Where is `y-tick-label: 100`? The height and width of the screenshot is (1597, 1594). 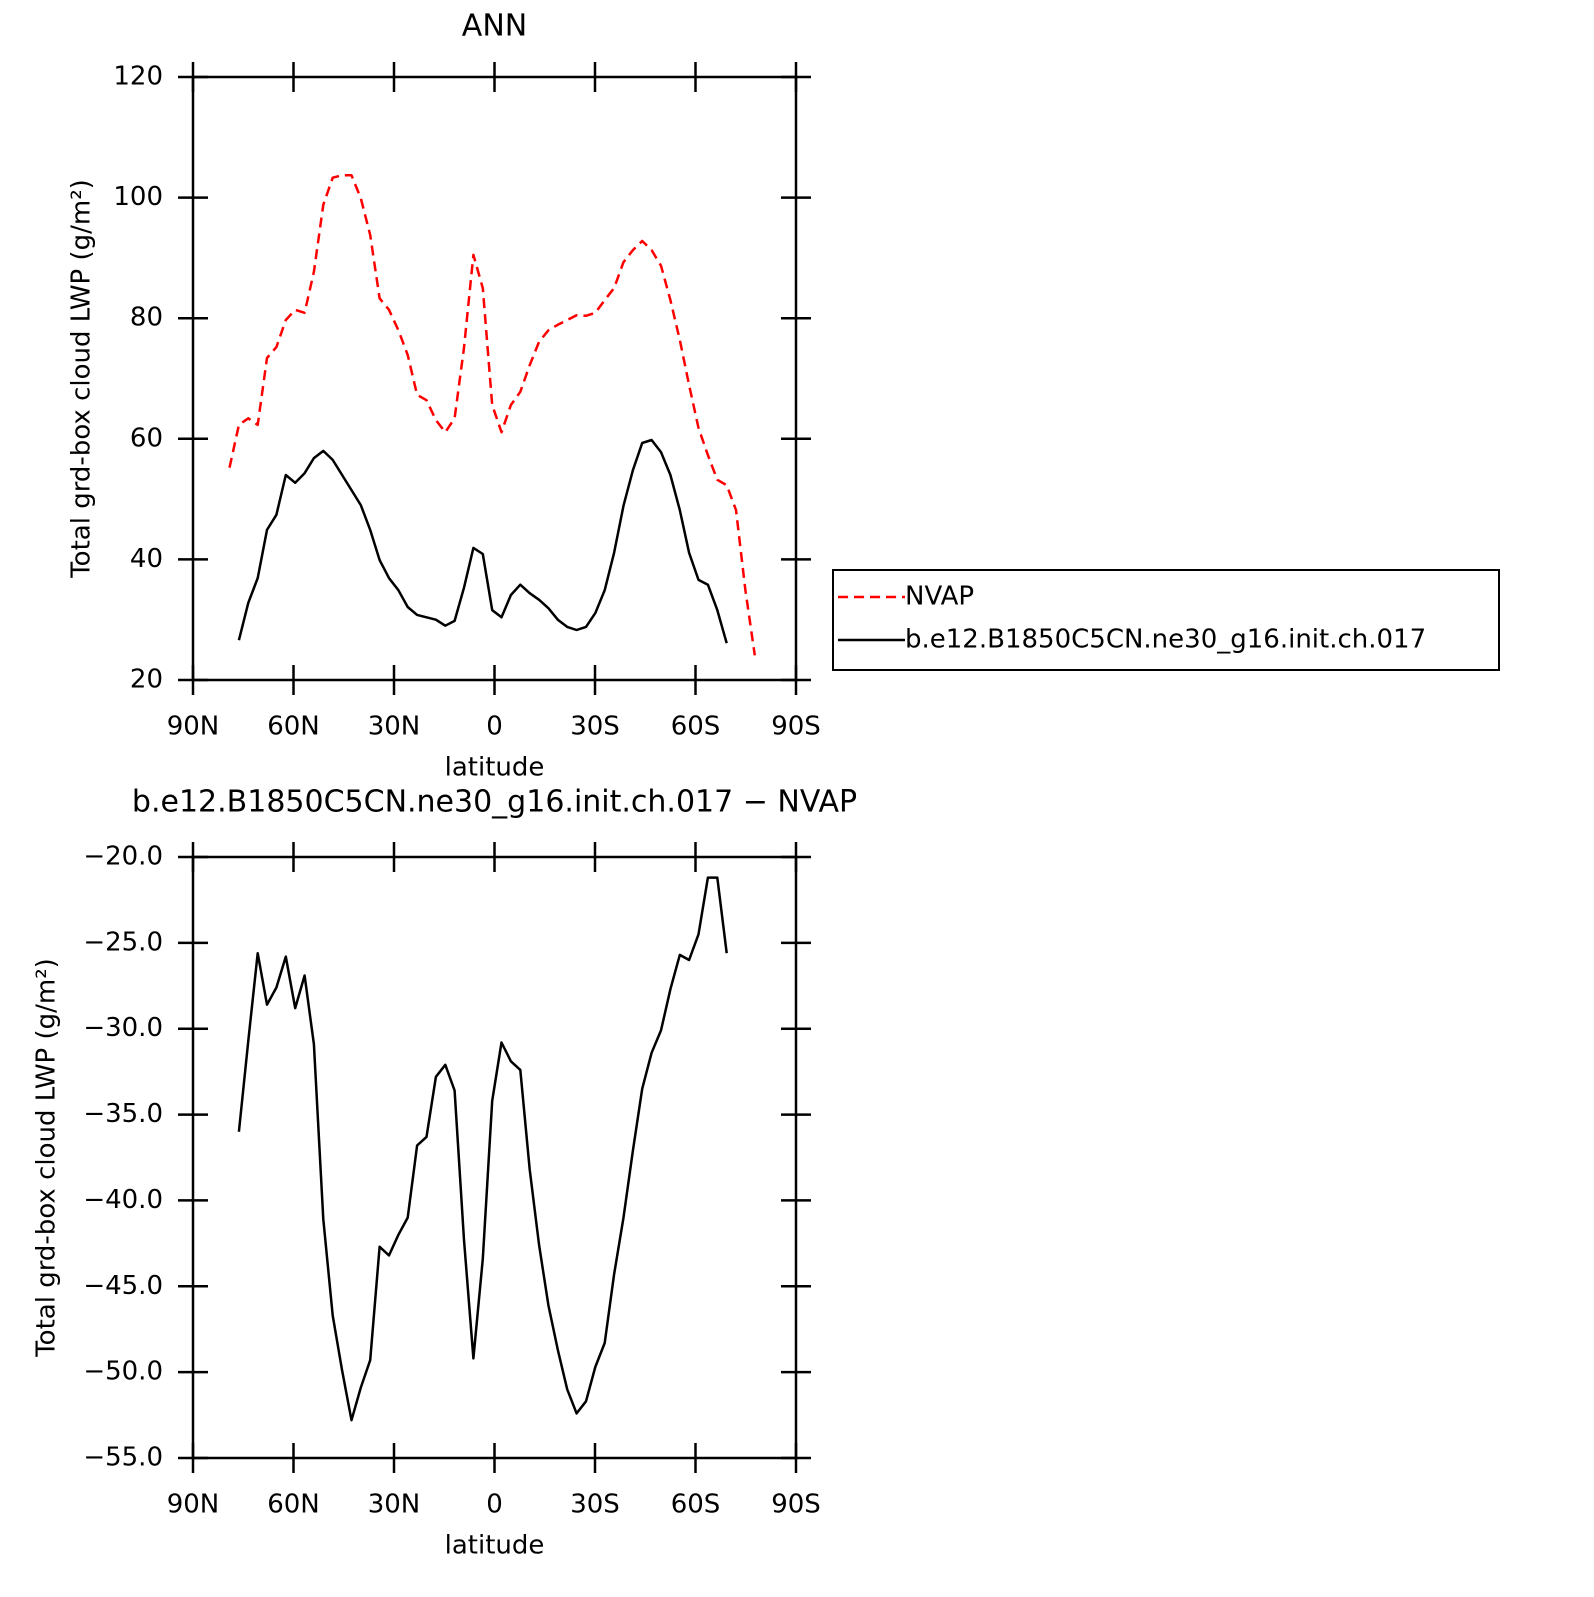 y-tick-label: 100 is located at coordinates (138, 197).